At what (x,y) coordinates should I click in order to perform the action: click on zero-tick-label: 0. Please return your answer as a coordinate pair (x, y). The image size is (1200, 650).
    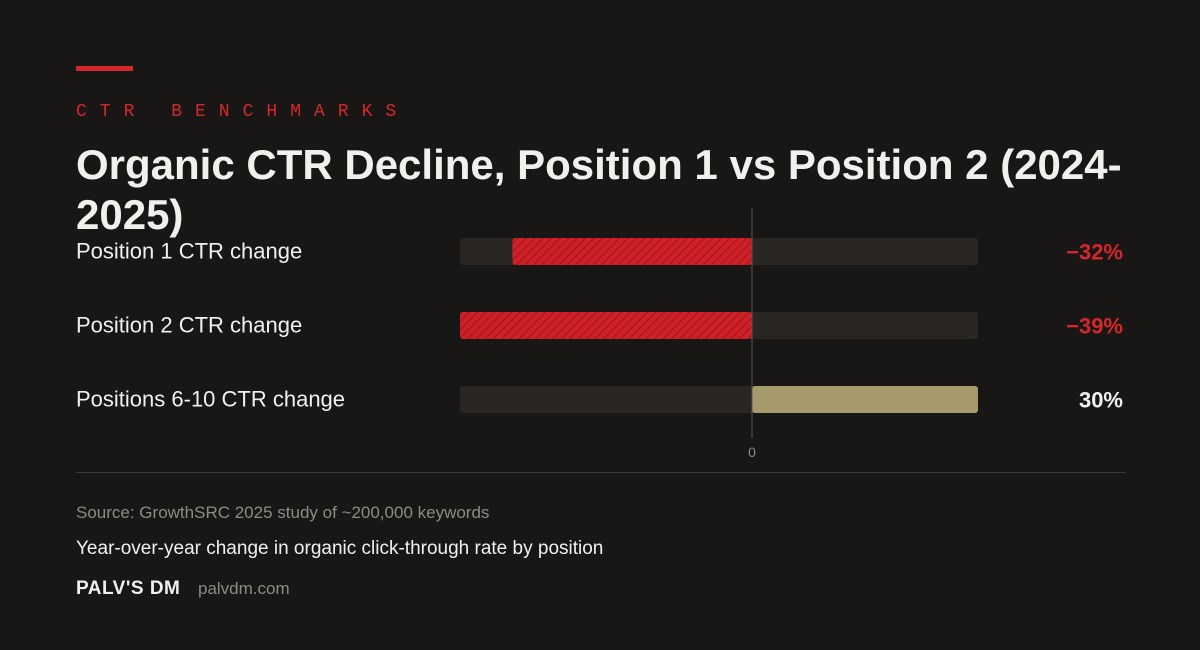
    Looking at the image, I should click on (752, 452).